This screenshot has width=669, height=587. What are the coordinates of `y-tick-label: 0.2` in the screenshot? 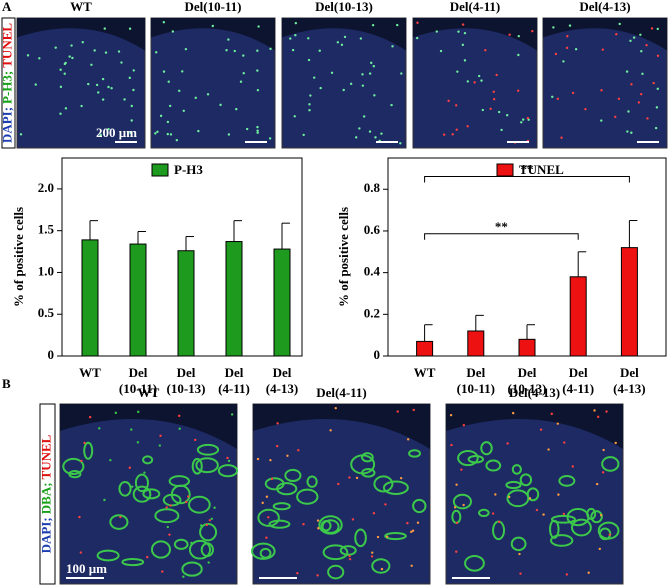 It's located at (372, 312).